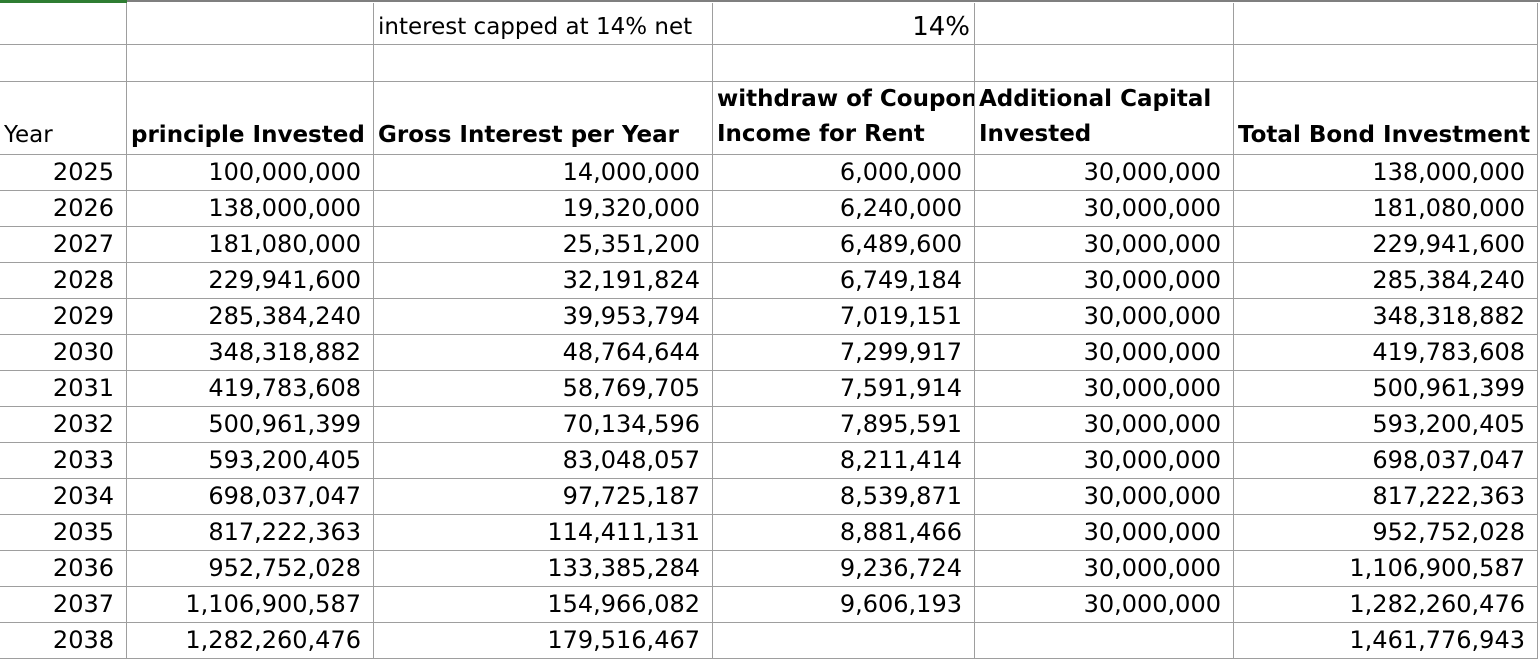 The image size is (1540, 664). What do you see at coordinates (250, 461) in the screenshot?
I see `cell-principle-invested: 593,200,405` at bounding box center [250, 461].